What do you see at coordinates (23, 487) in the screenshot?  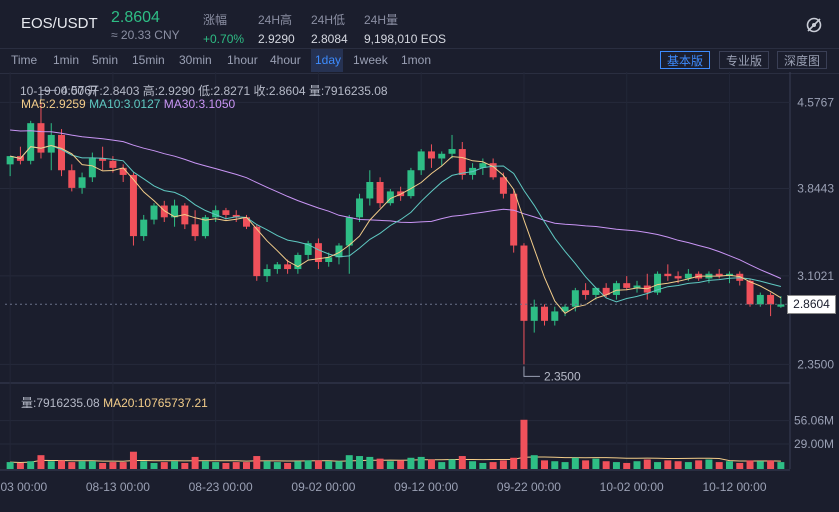 I see `date-tick-label: 08-03 00:00` at bounding box center [23, 487].